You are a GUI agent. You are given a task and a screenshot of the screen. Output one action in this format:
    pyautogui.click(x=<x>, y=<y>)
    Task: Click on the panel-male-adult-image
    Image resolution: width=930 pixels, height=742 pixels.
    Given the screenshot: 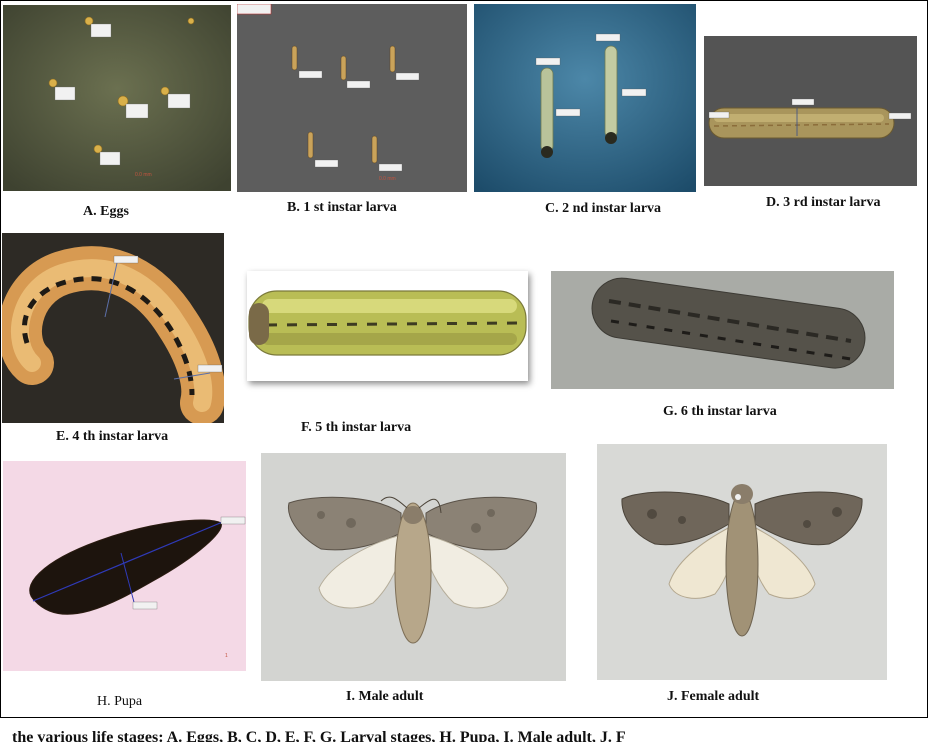 What is the action you would take?
    pyautogui.click(x=413, y=567)
    